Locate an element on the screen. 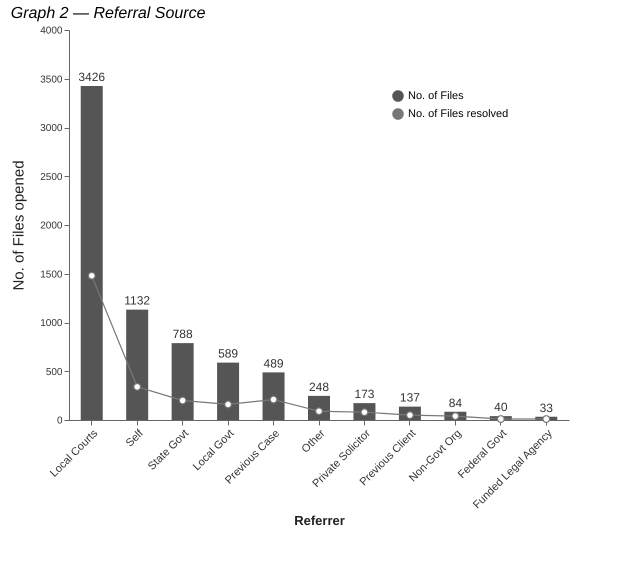  y-tick-label: 2500 is located at coordinates (51, 177).